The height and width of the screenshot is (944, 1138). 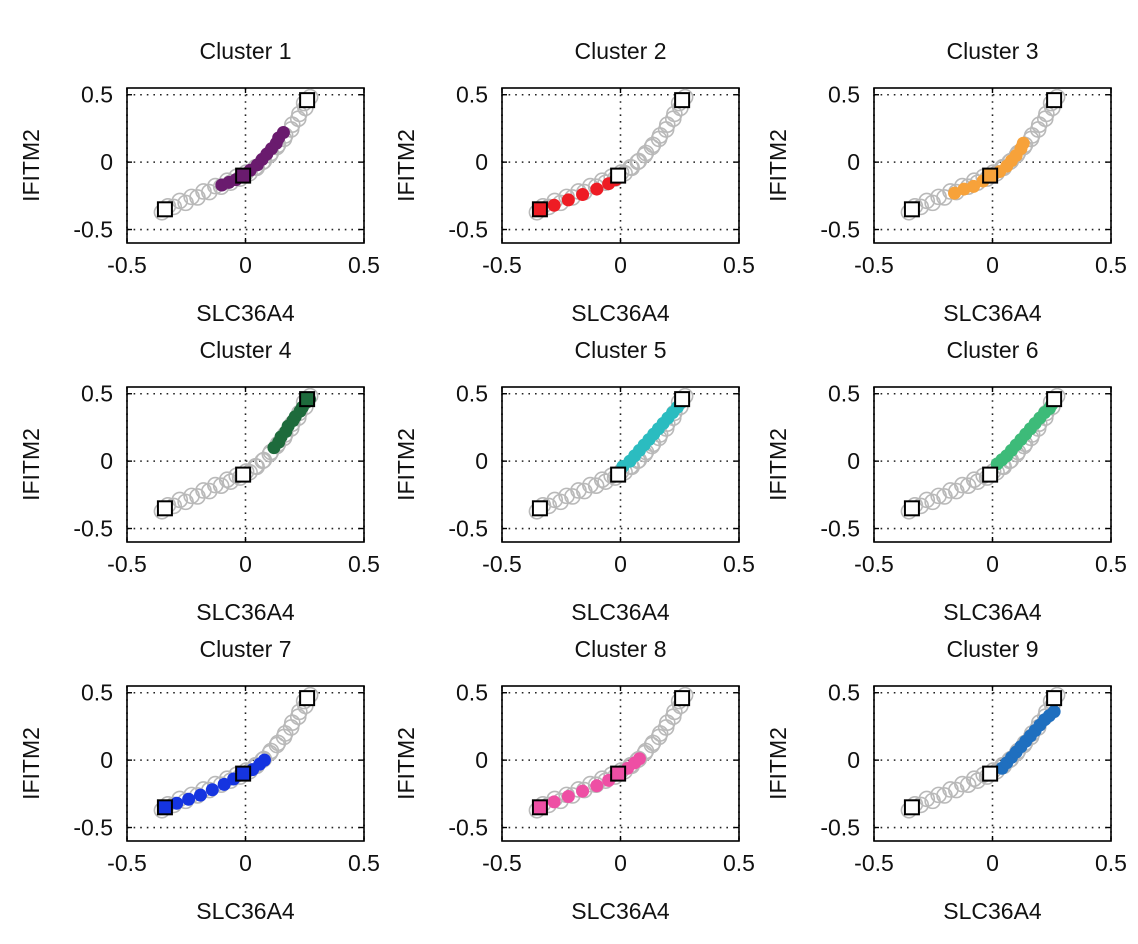 What do you see at coordinates (946, 182) in the screenshot?
I see `panel-cluster-3: -0.5 0 0.5 -0.5 0 0.5 Cluster 3 SLC36A4 IFITM2` at bounding box center [946, 182].